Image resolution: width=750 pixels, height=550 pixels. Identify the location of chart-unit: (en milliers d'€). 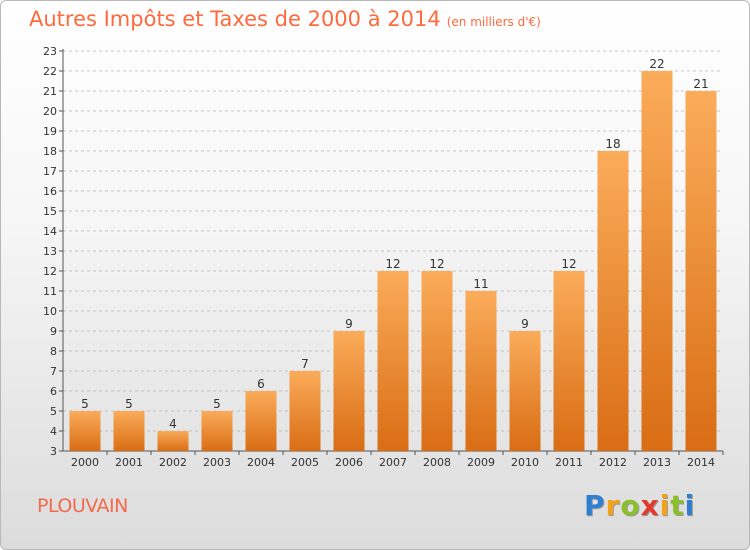
(493, 22).